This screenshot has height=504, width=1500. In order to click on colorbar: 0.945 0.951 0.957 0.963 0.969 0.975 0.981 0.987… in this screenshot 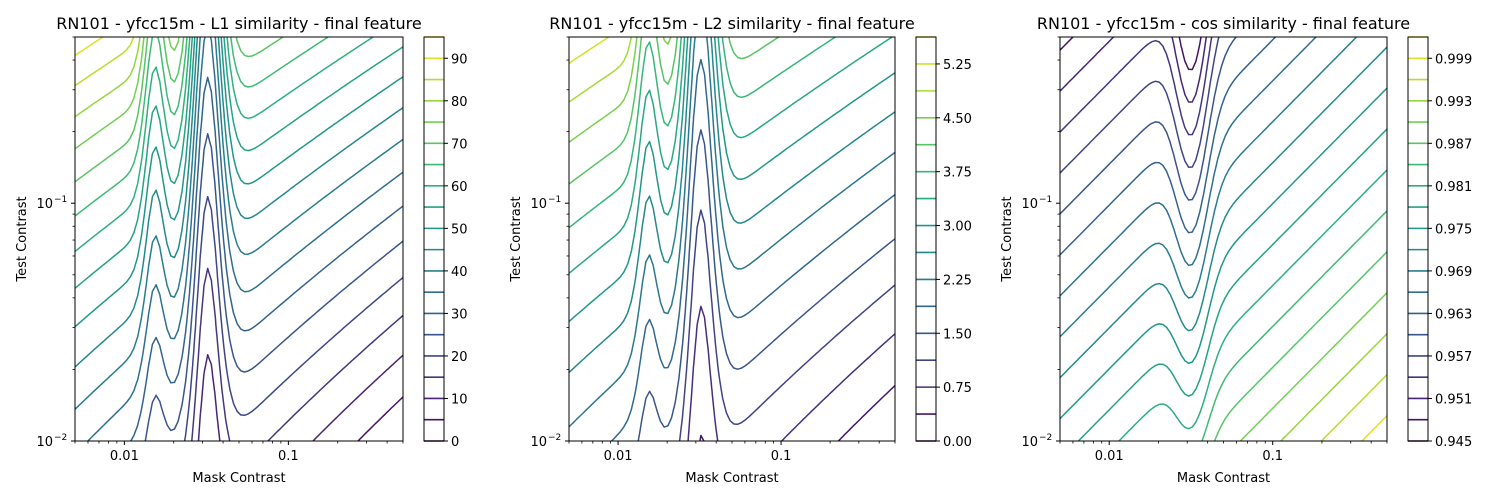, I will do `click(1439, 243)`.